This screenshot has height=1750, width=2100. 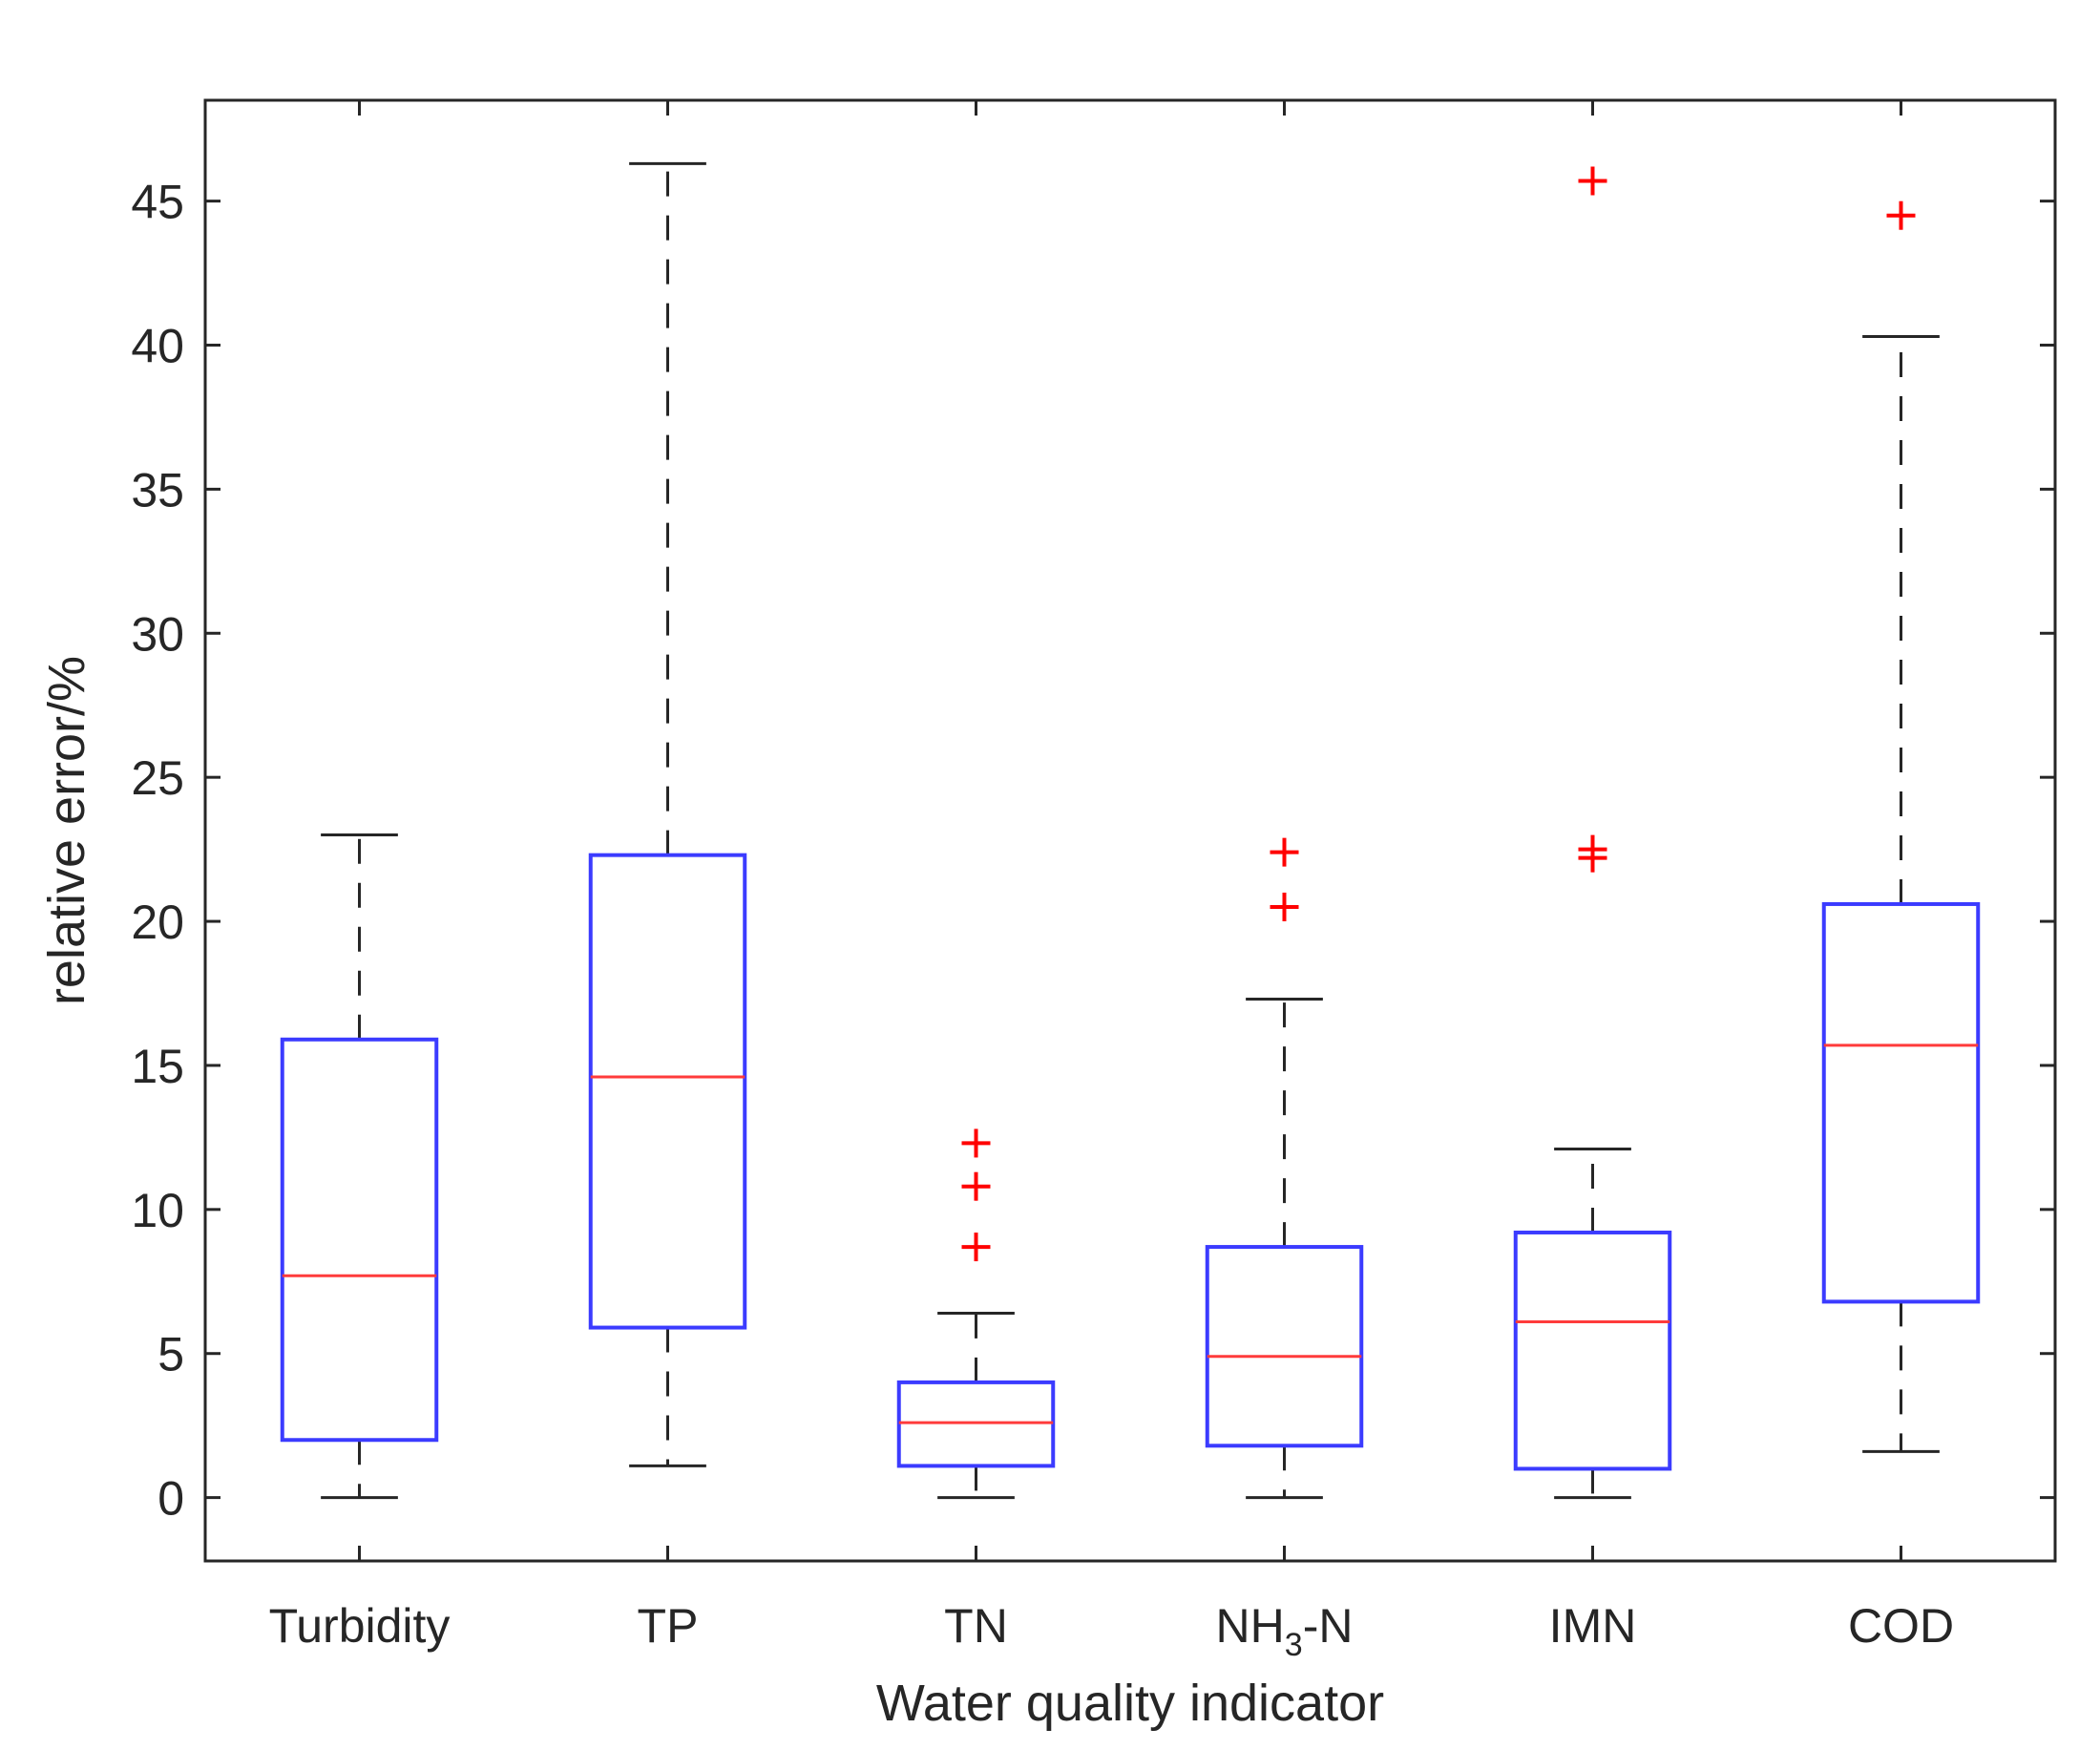 I want to click on x-category-label-main: IMN, so click(x=1593, y=1626).